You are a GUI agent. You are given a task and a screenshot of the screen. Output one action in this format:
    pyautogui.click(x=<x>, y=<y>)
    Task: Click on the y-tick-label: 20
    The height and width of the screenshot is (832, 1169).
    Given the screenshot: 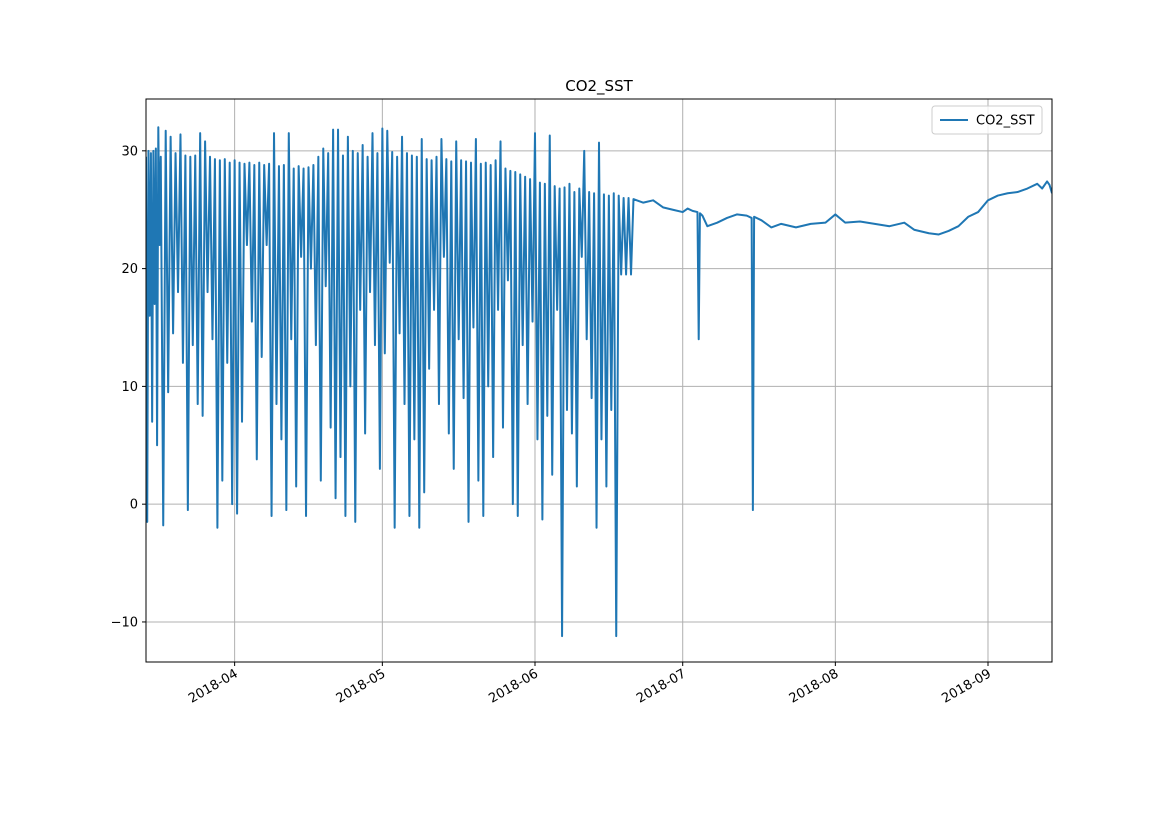 What is the action you would take?
    pyautogui.click(x=129, y=269)
    